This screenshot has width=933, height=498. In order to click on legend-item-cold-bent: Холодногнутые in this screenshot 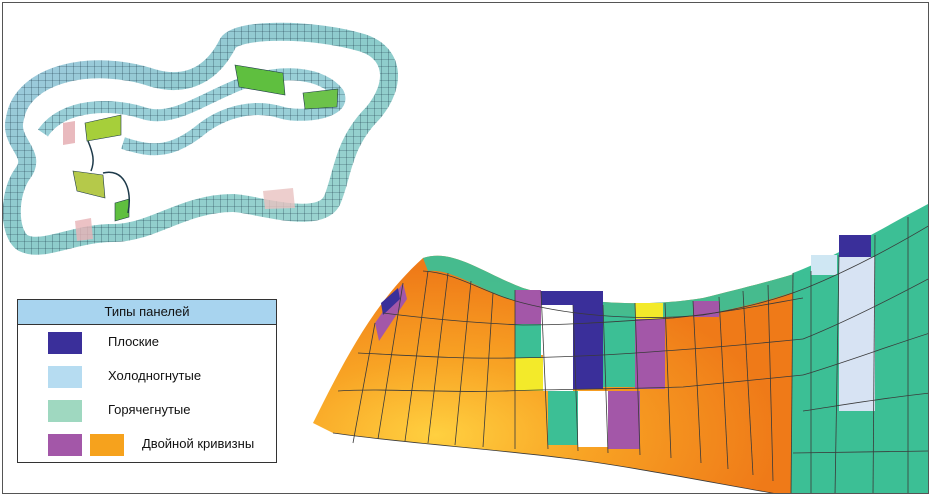, I will do `click(147, 376)`.